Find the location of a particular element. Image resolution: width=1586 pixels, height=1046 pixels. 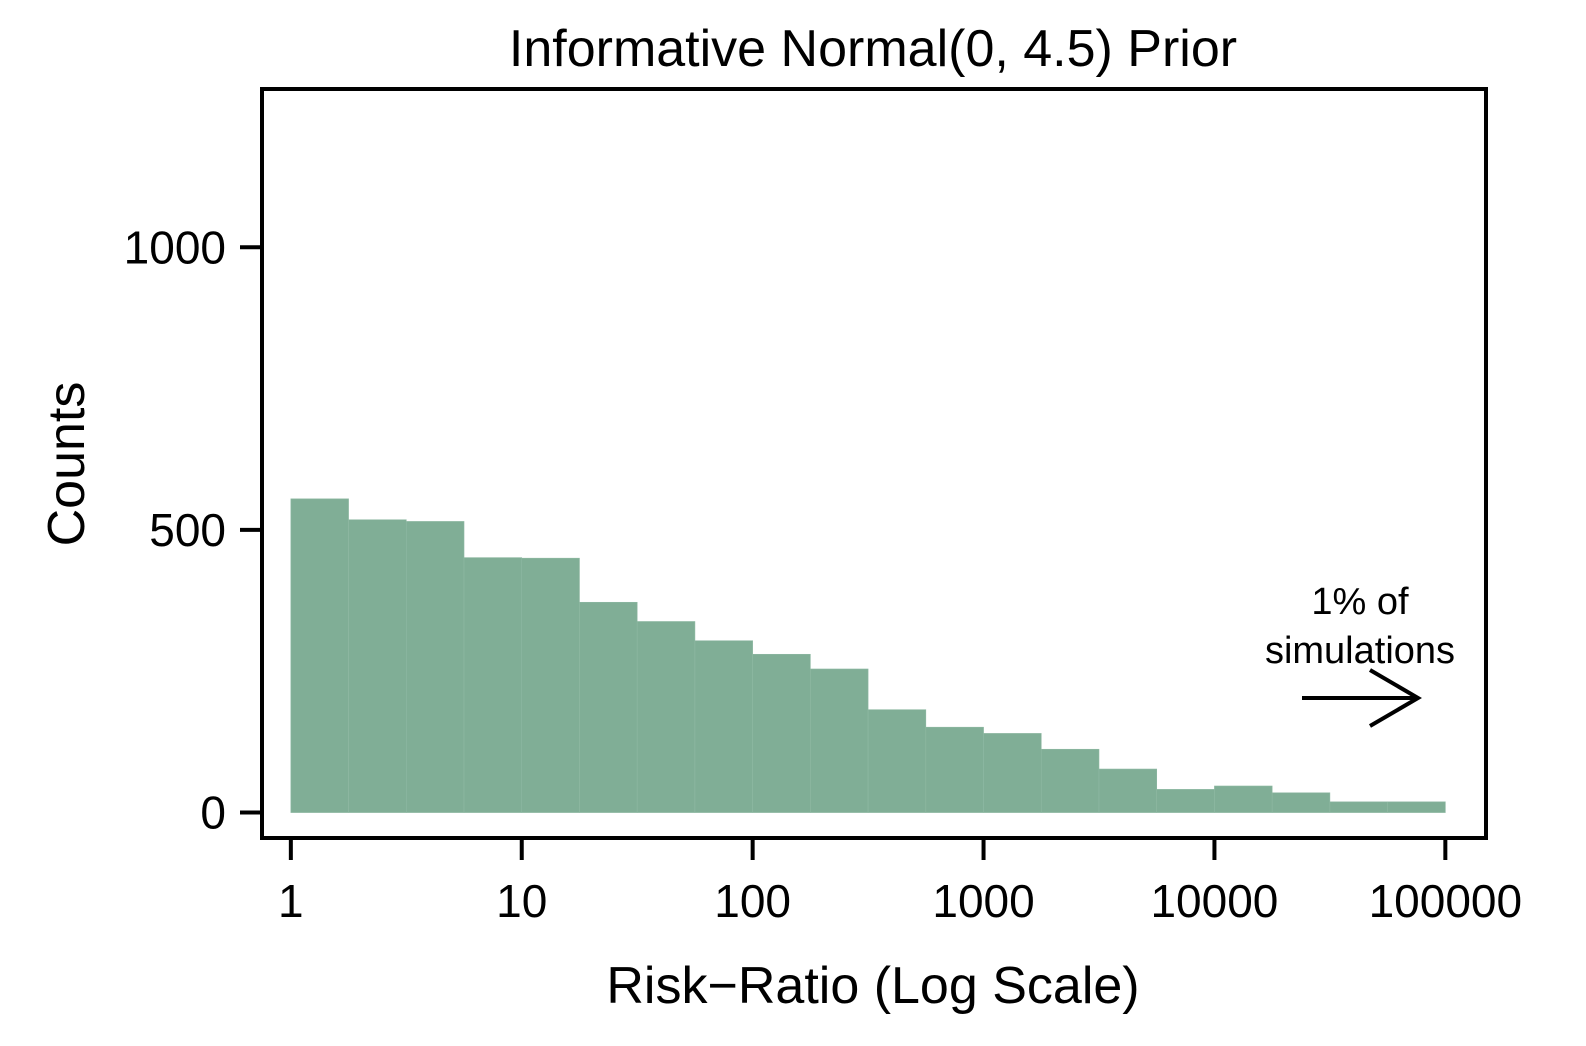

annotation: 1% of simulations is located at coordinates (1360, 654).